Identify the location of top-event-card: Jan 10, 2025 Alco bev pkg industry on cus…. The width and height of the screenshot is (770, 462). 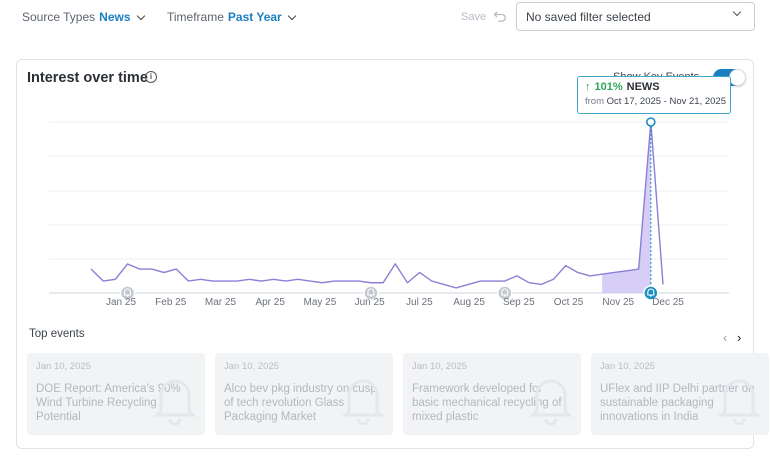
(304, 394).